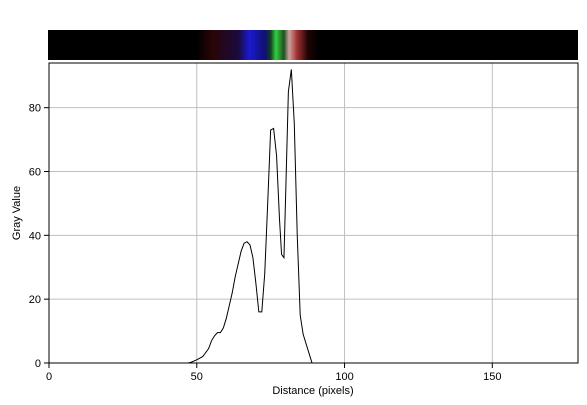 This screenshot has height=405, width=587. Describe the element at coordinates (35, 173) in the screenshot. I see `y-tick-label: 60` at that location.